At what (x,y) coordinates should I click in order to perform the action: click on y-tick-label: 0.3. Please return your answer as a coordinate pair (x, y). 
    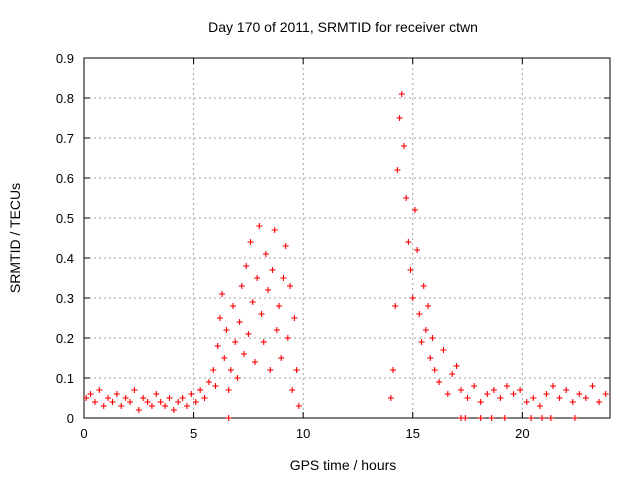
    Looking at the image, I should click on (65, 298).